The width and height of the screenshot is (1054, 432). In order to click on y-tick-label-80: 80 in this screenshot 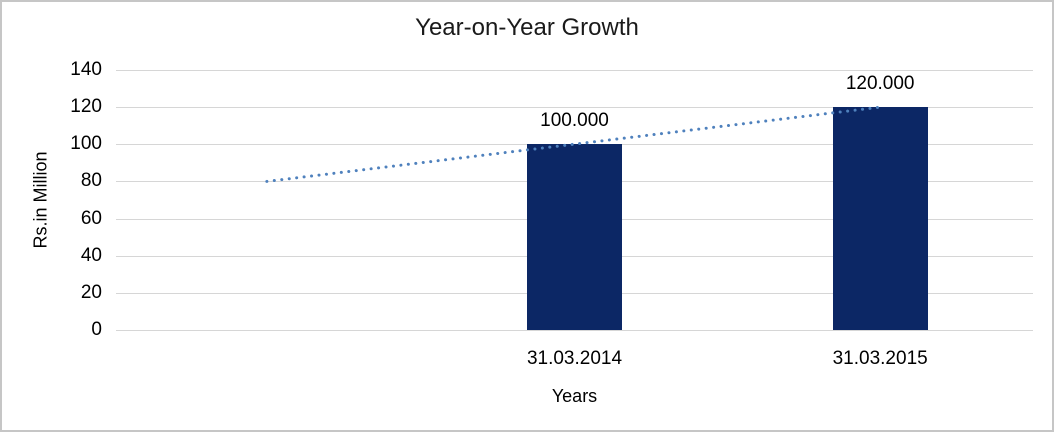, I will do `click(91, 181)`.